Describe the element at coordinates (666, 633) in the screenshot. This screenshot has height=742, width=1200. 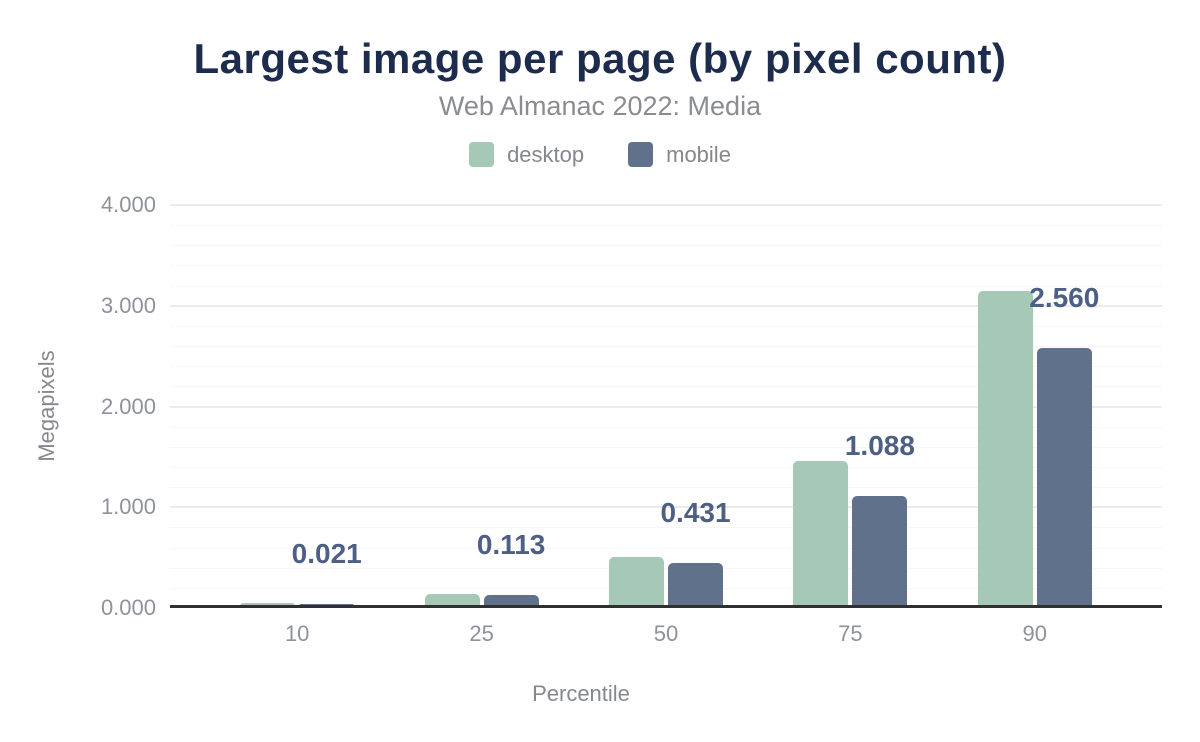
I see `x-tick-50: 50` at that location.